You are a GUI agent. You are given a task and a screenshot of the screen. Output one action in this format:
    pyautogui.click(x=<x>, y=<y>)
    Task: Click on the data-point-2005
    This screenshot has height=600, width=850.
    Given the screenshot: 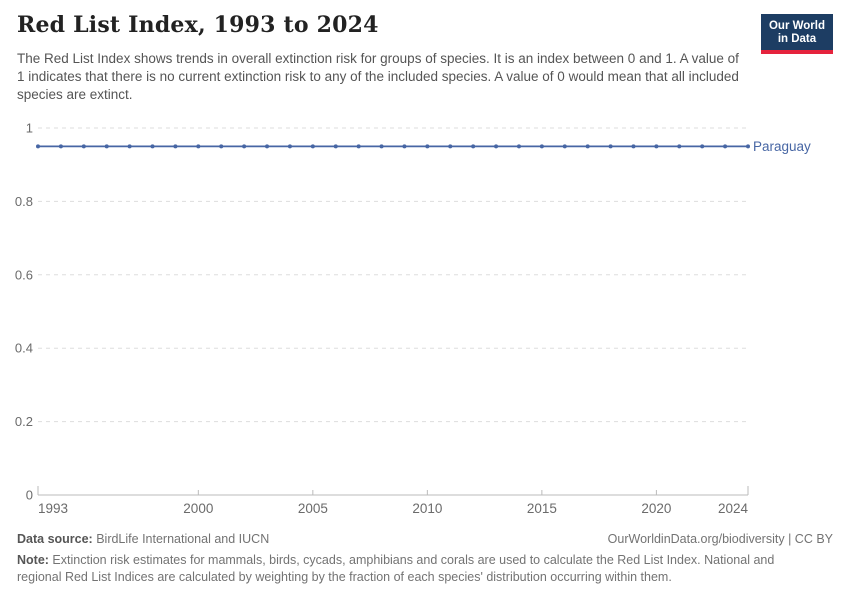 What is the action you would take?
    pyautogui.click(x=312, y=146)
    